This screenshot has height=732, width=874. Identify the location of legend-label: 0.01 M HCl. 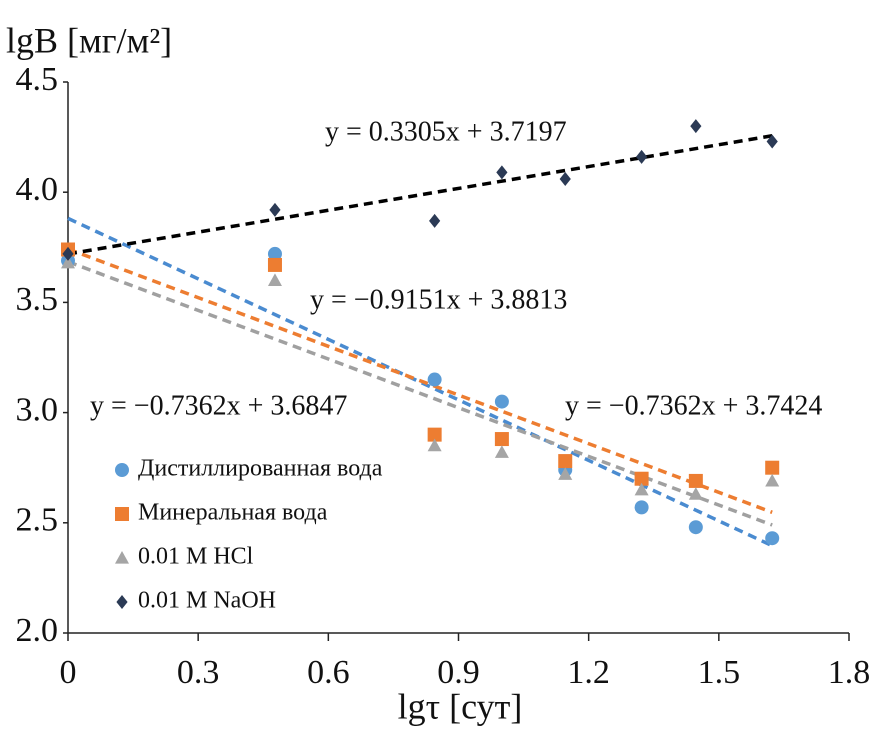
(196, 557).